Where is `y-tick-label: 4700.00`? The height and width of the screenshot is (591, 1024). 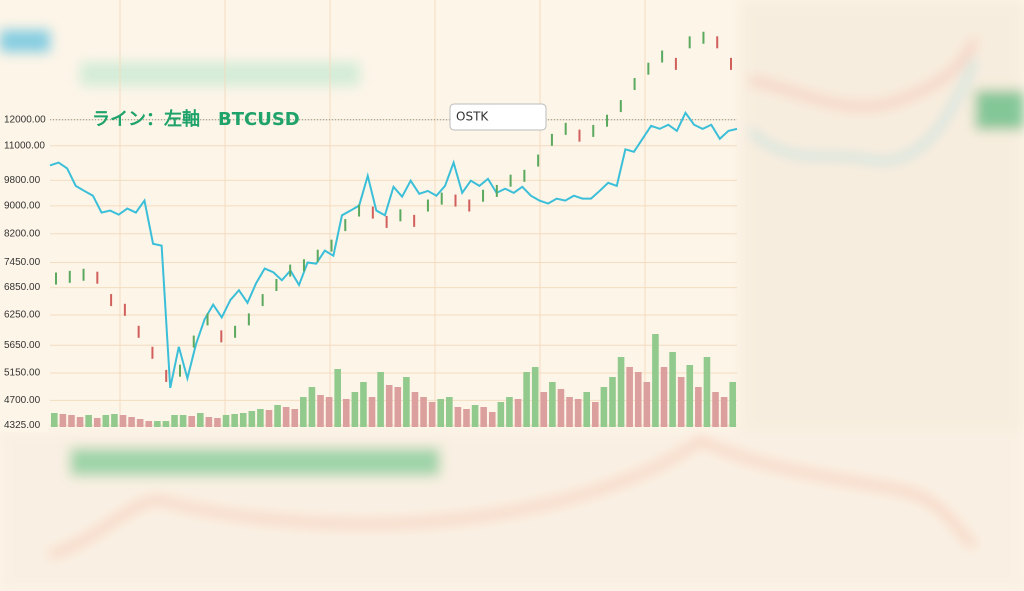 y-tick-label: 4700.00 is located at coordinates (22, 400).